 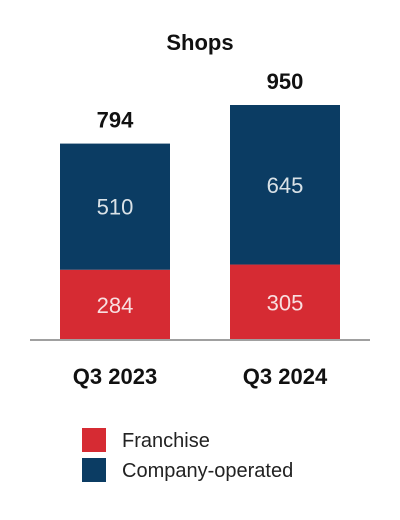 What do you see at coordinates (199, 42) in the screenshot?
I see `chart-title: Shops` at bounding box center [199, 42].